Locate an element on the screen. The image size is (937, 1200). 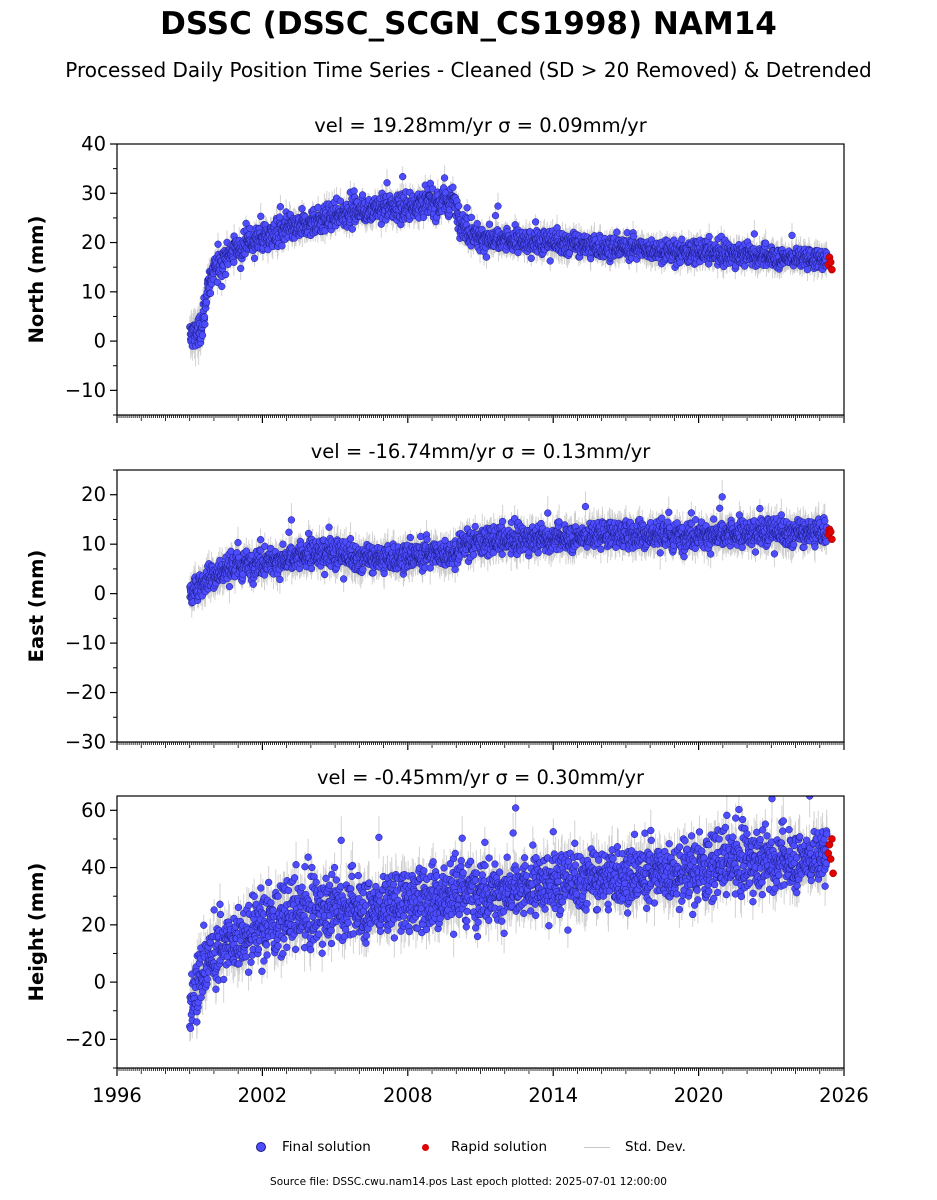
y-axis: −10 0 10 20 30 40 is located at coordinates (91, 274).